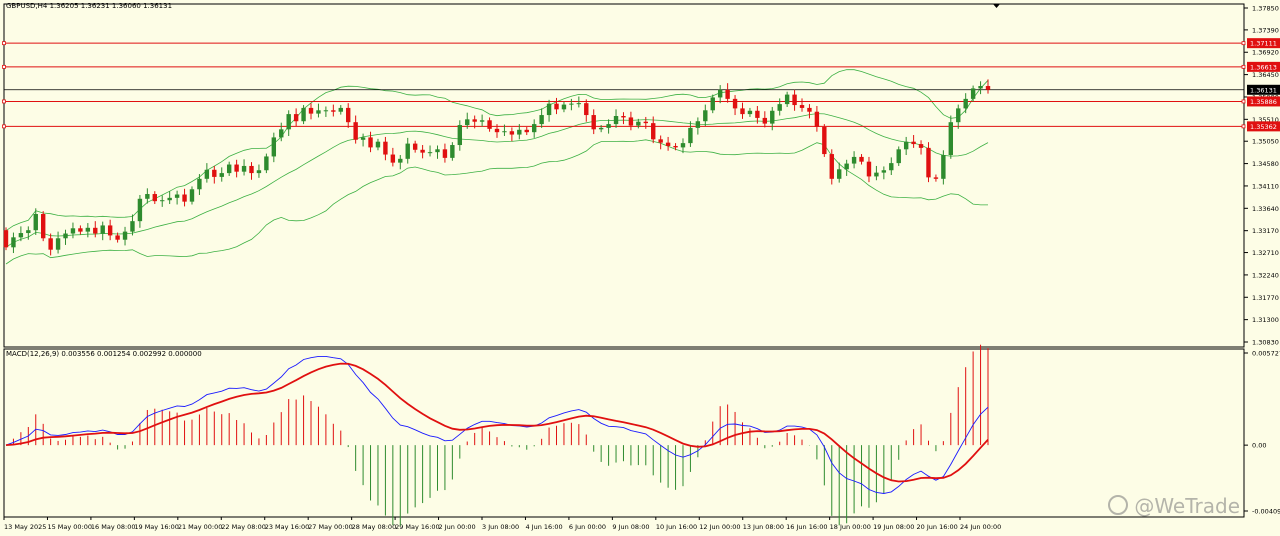  Describe the element at coordinates (156, 527) in the screenshot. I see `time-axis-label: 19 May 16:00` at that location.